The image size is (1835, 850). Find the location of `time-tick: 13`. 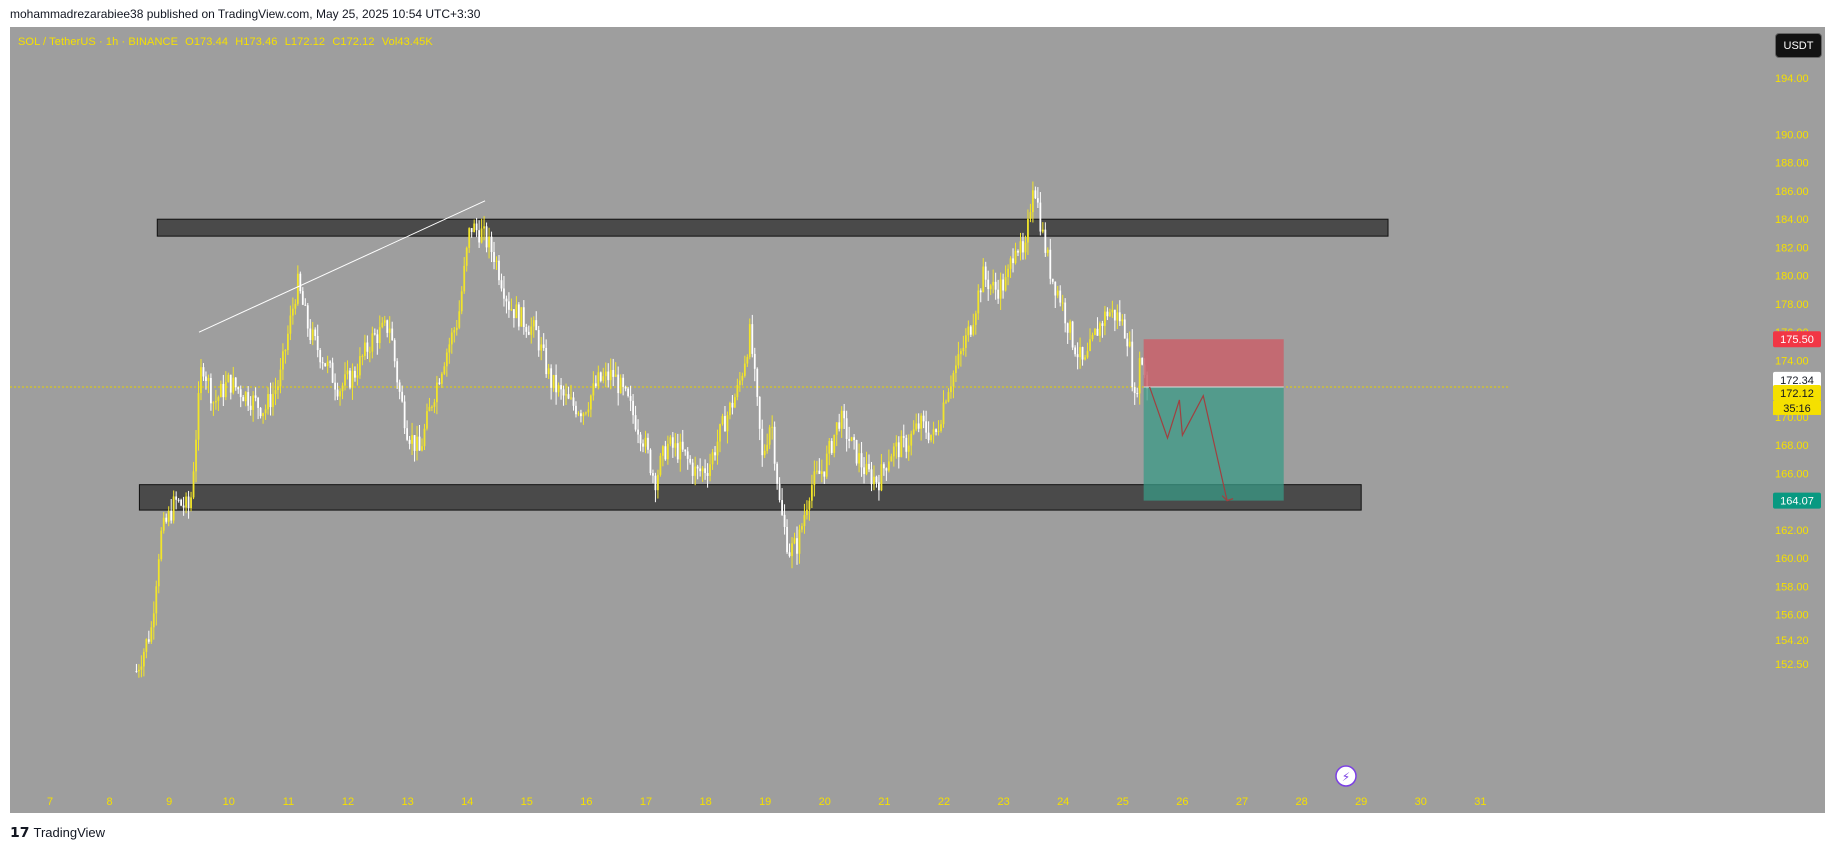

time-tick: 13 is located at coordinates (407, 802).